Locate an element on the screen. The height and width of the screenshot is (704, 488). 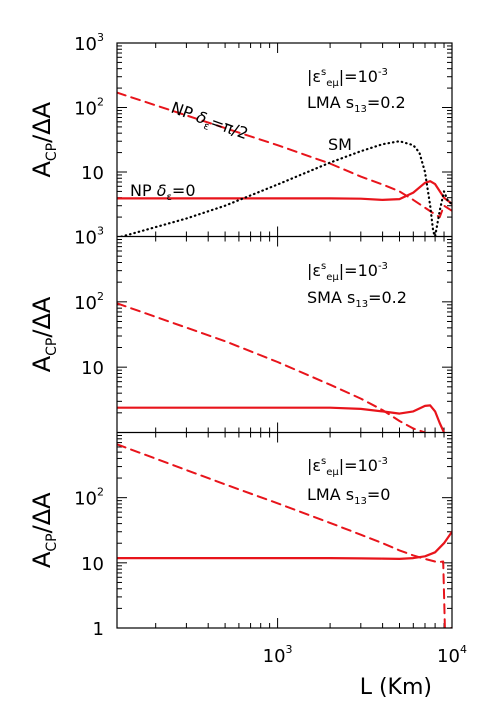
panel-2-annotation-params: SMA s13=0.2 is located at coordinates (357, 299).